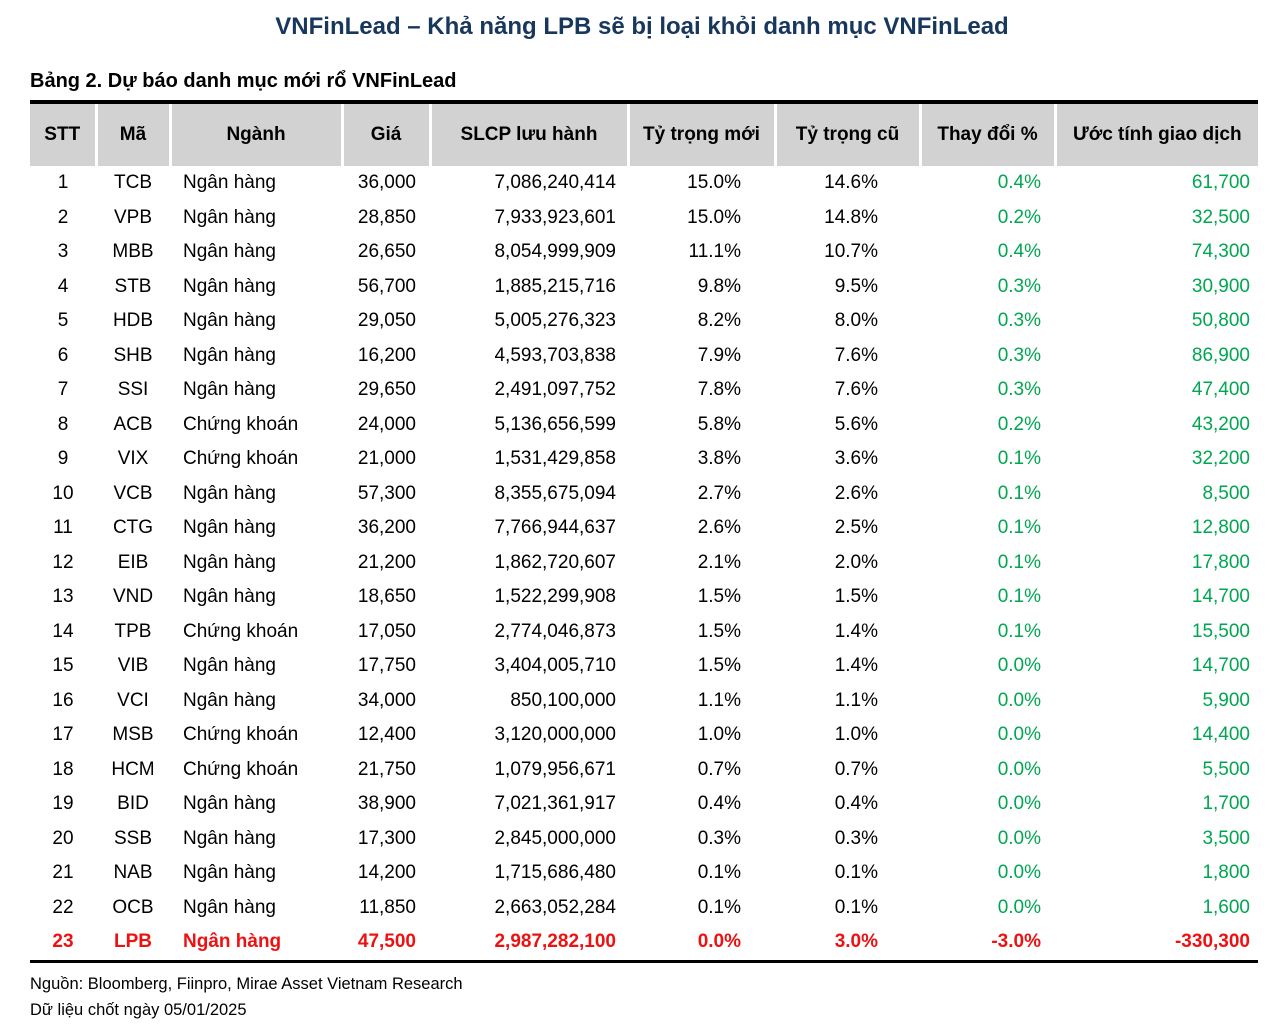  Describe the element at coordinates (63, 321) in the screenshot. I see `cell-stt: 5` at that location.